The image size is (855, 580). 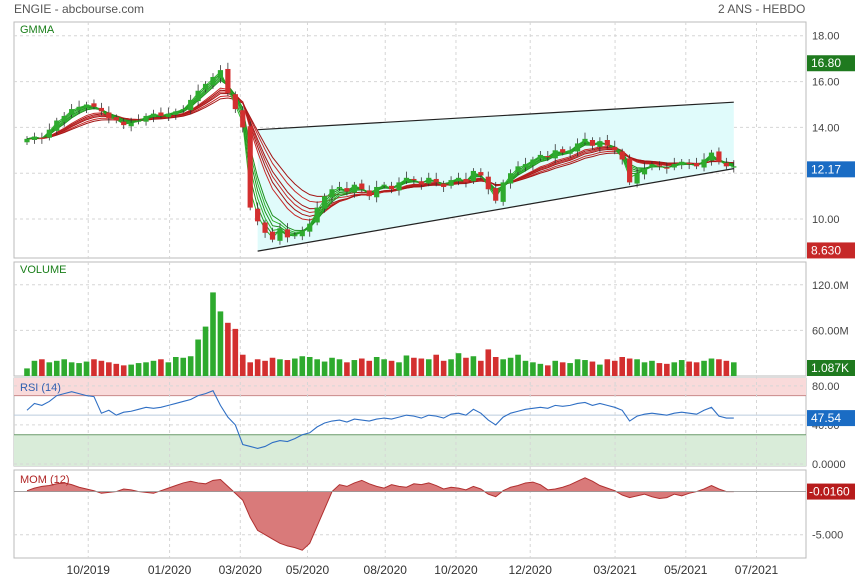 What do you see at coordinates (386, 570) in the screenshot?
I see `x-tick-label: 08/2020` at bounding box center [386, 570].